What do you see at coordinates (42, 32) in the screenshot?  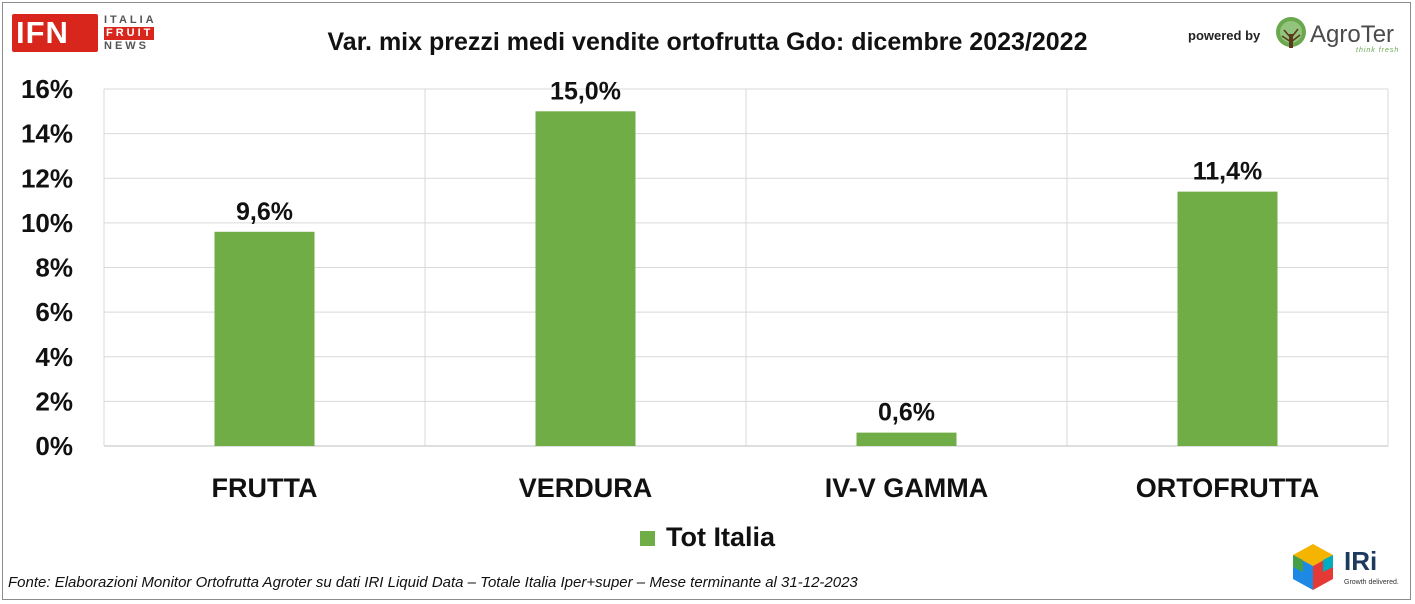 I see `ifn-logo-mark: IFN` at bounding box center [42, 32].